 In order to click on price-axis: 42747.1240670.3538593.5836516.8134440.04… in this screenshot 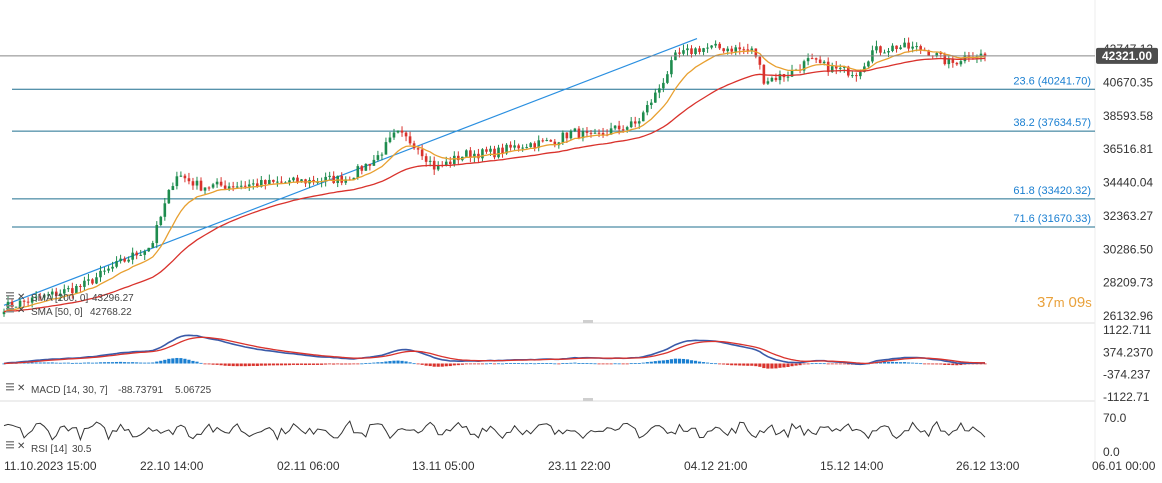, I will do `click(1128, 182)`.